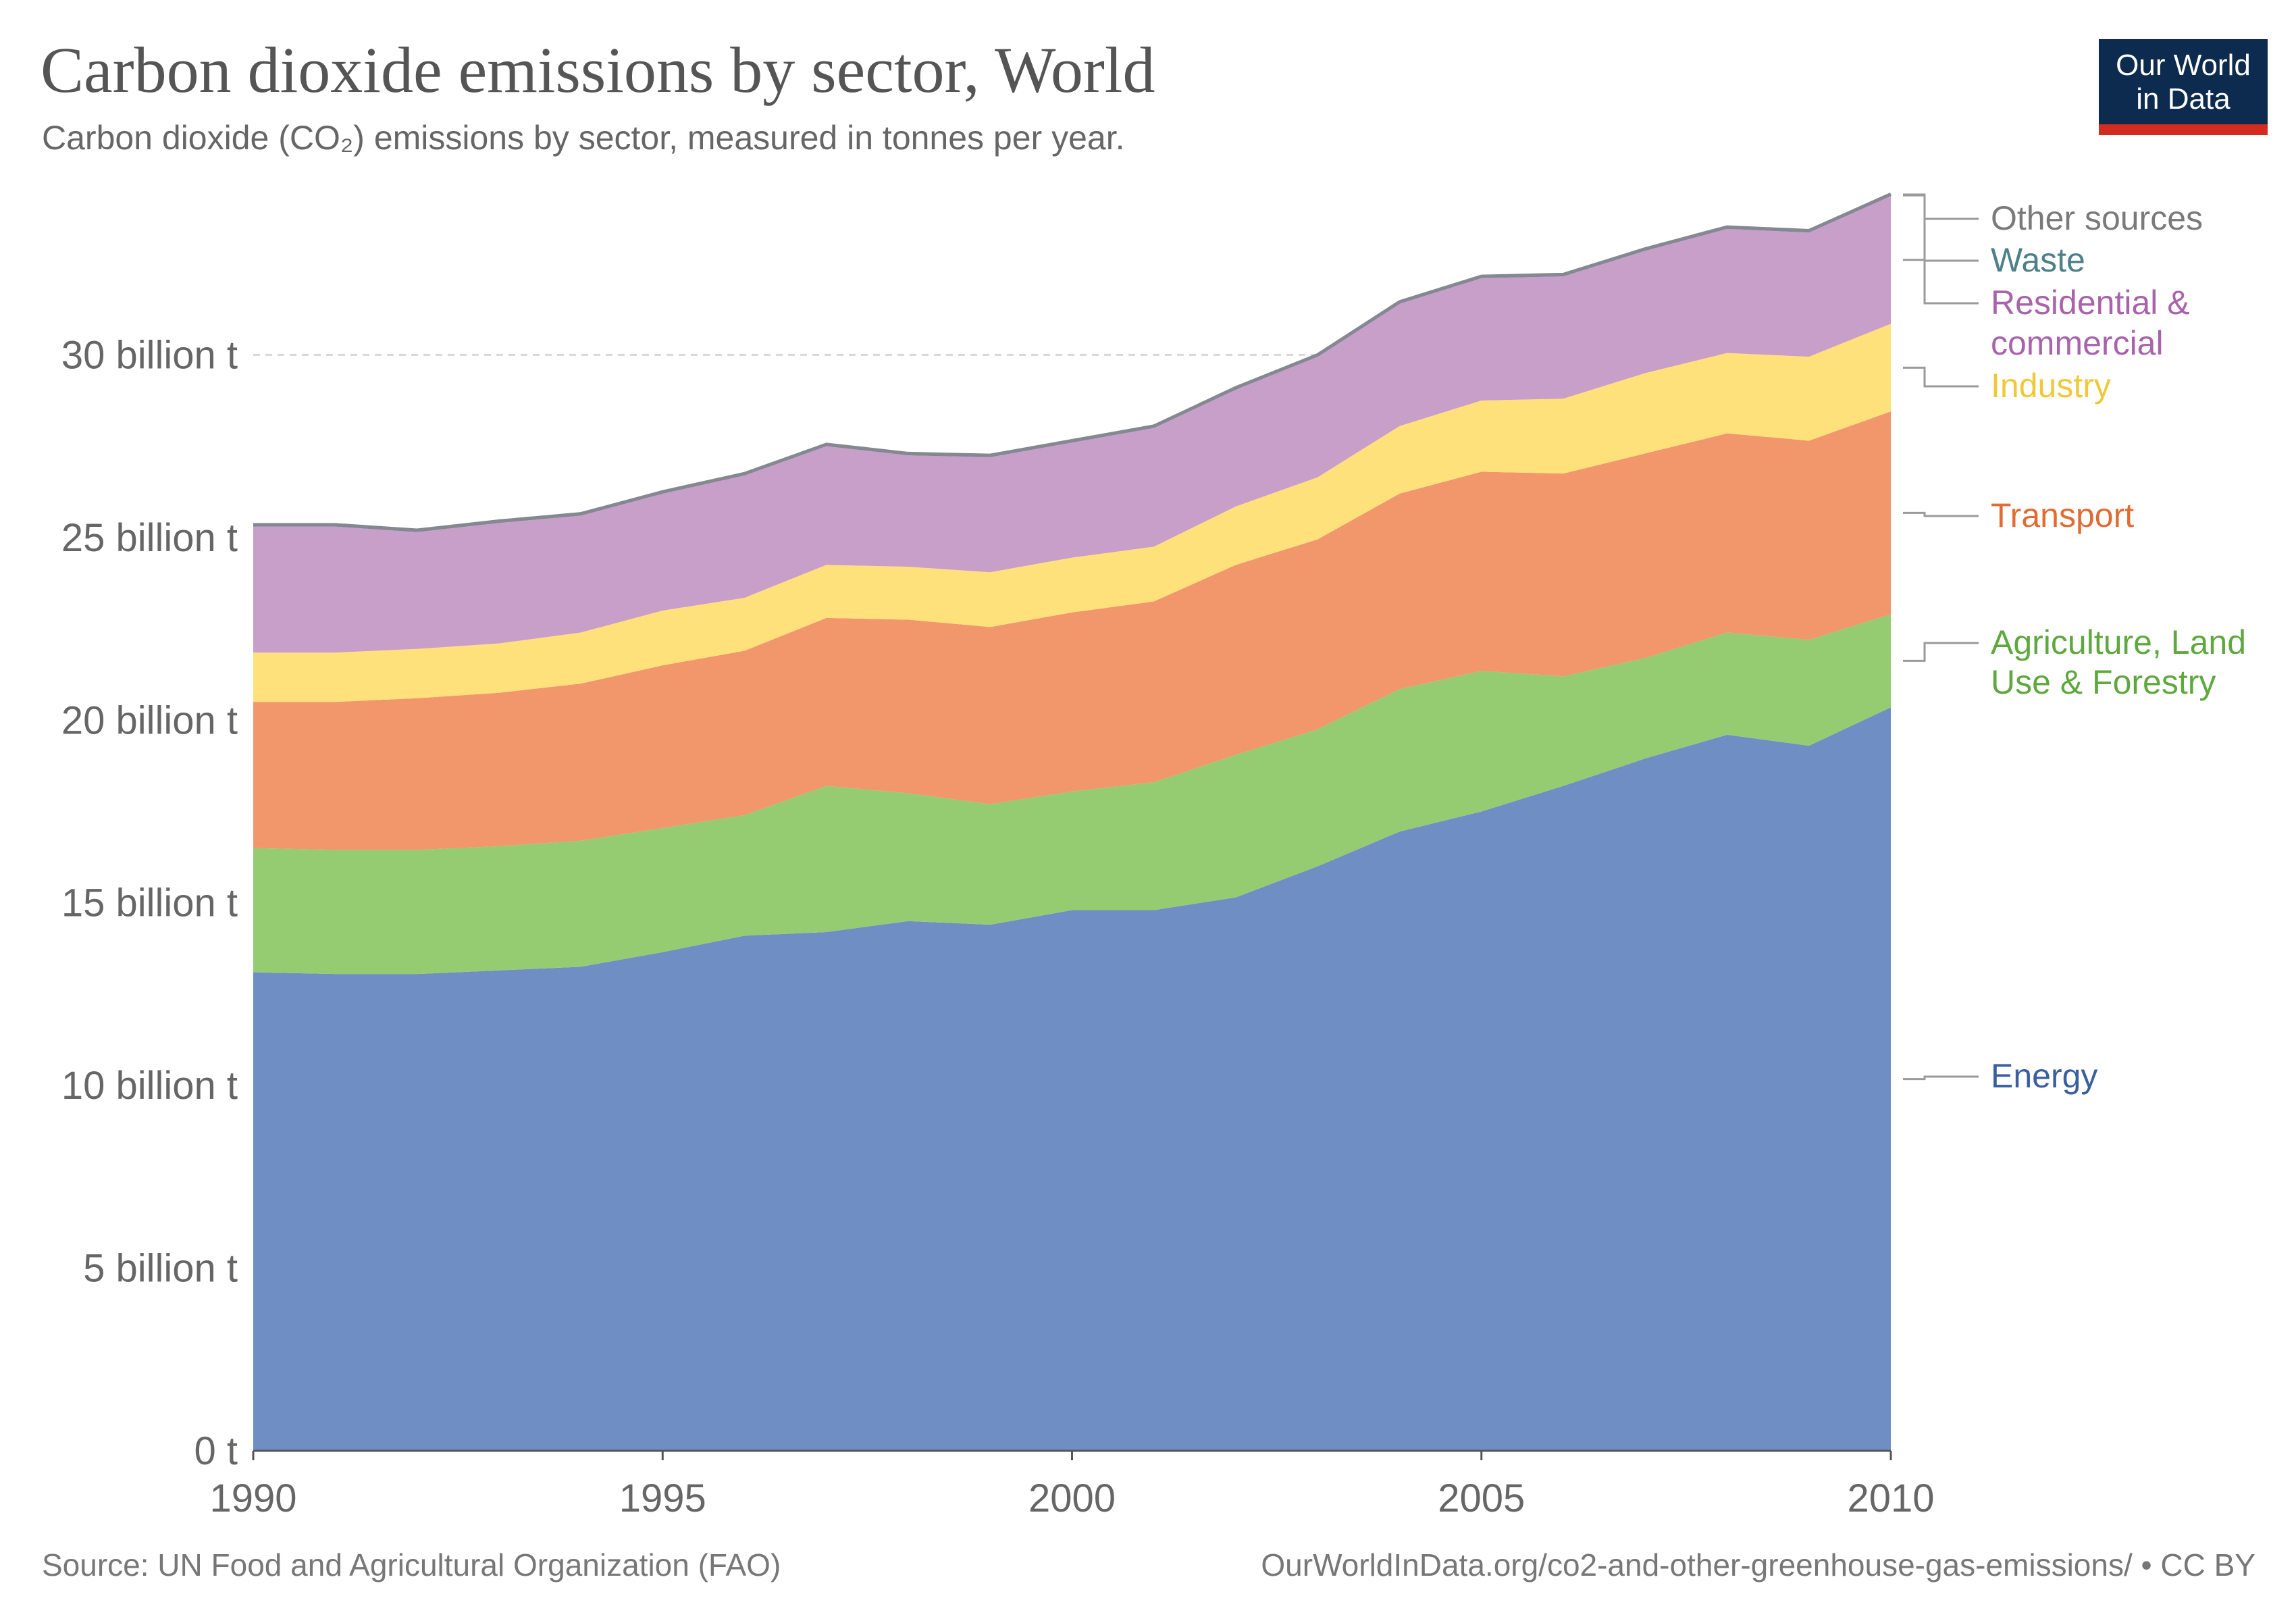 This screenshot has width=2296, height=1621. Describe the element at coordinates (2051, 386) in the screenshot. I see `legend-label-industry: Industry` at that location.